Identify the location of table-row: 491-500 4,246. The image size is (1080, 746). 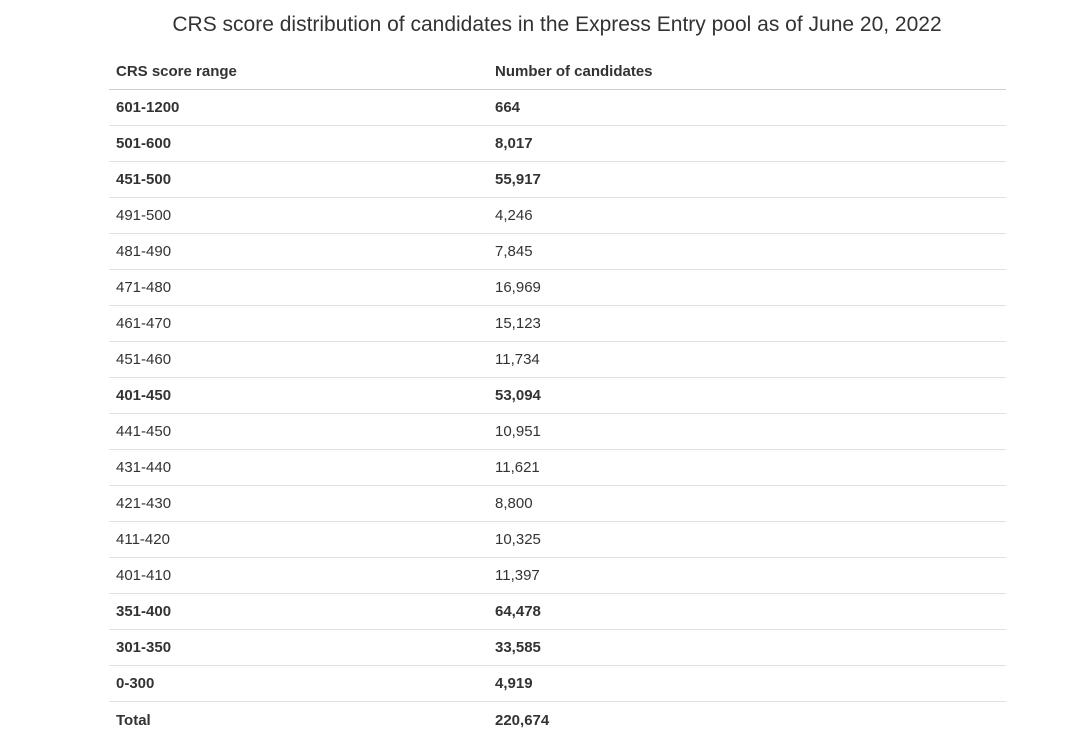
(557, 216).